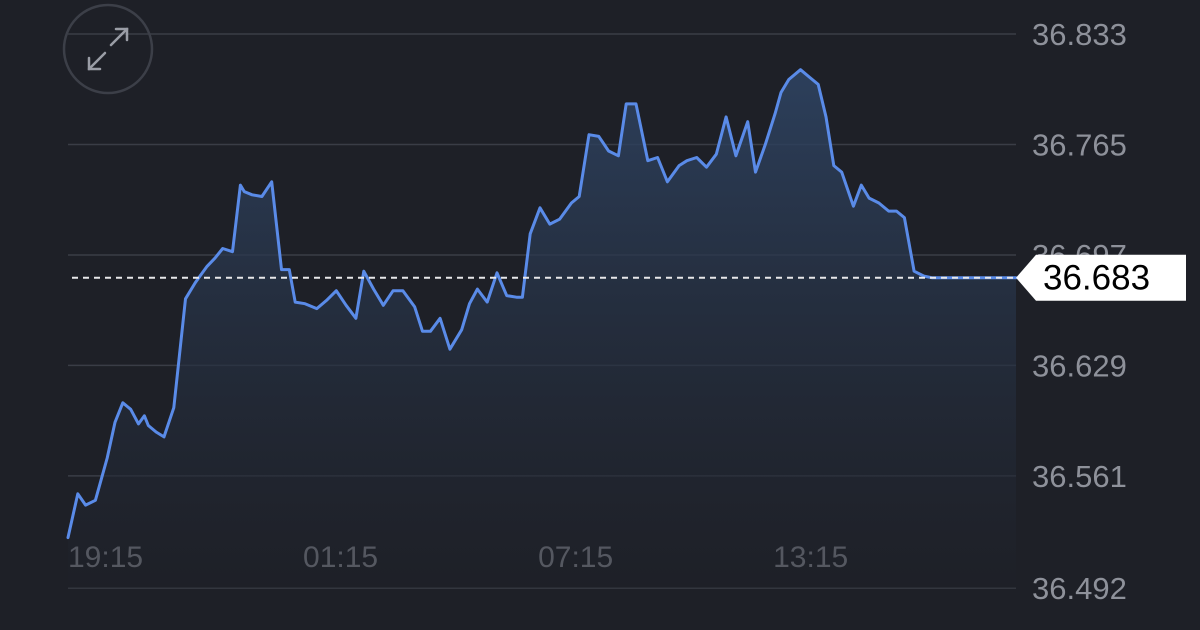  Describe the element at coordinates (1096, 278) in the screenshot. I see `current-value-label: 36.683` at that location.